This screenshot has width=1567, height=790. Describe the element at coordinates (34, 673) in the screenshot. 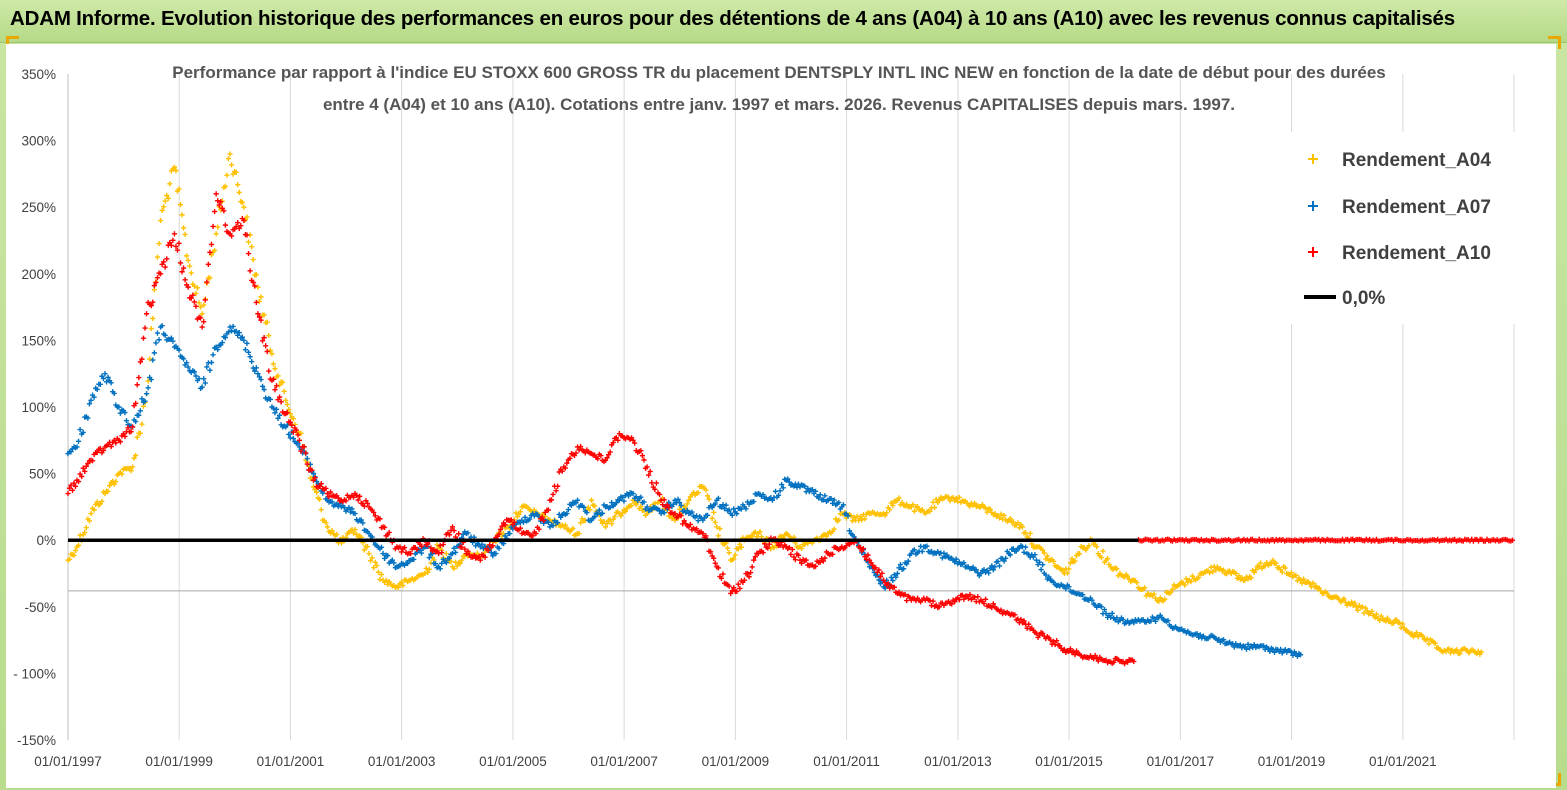

I see `y-tick-label: - 100%` at that location.